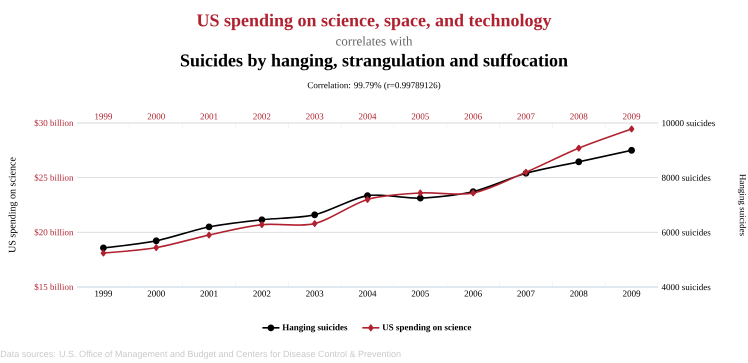 This screenshot has height=363, width=748. What do you see at coordinates (420, 116) in the screenshot?
I see `x-tick-label: 2005` at bounding box center [420, 116].